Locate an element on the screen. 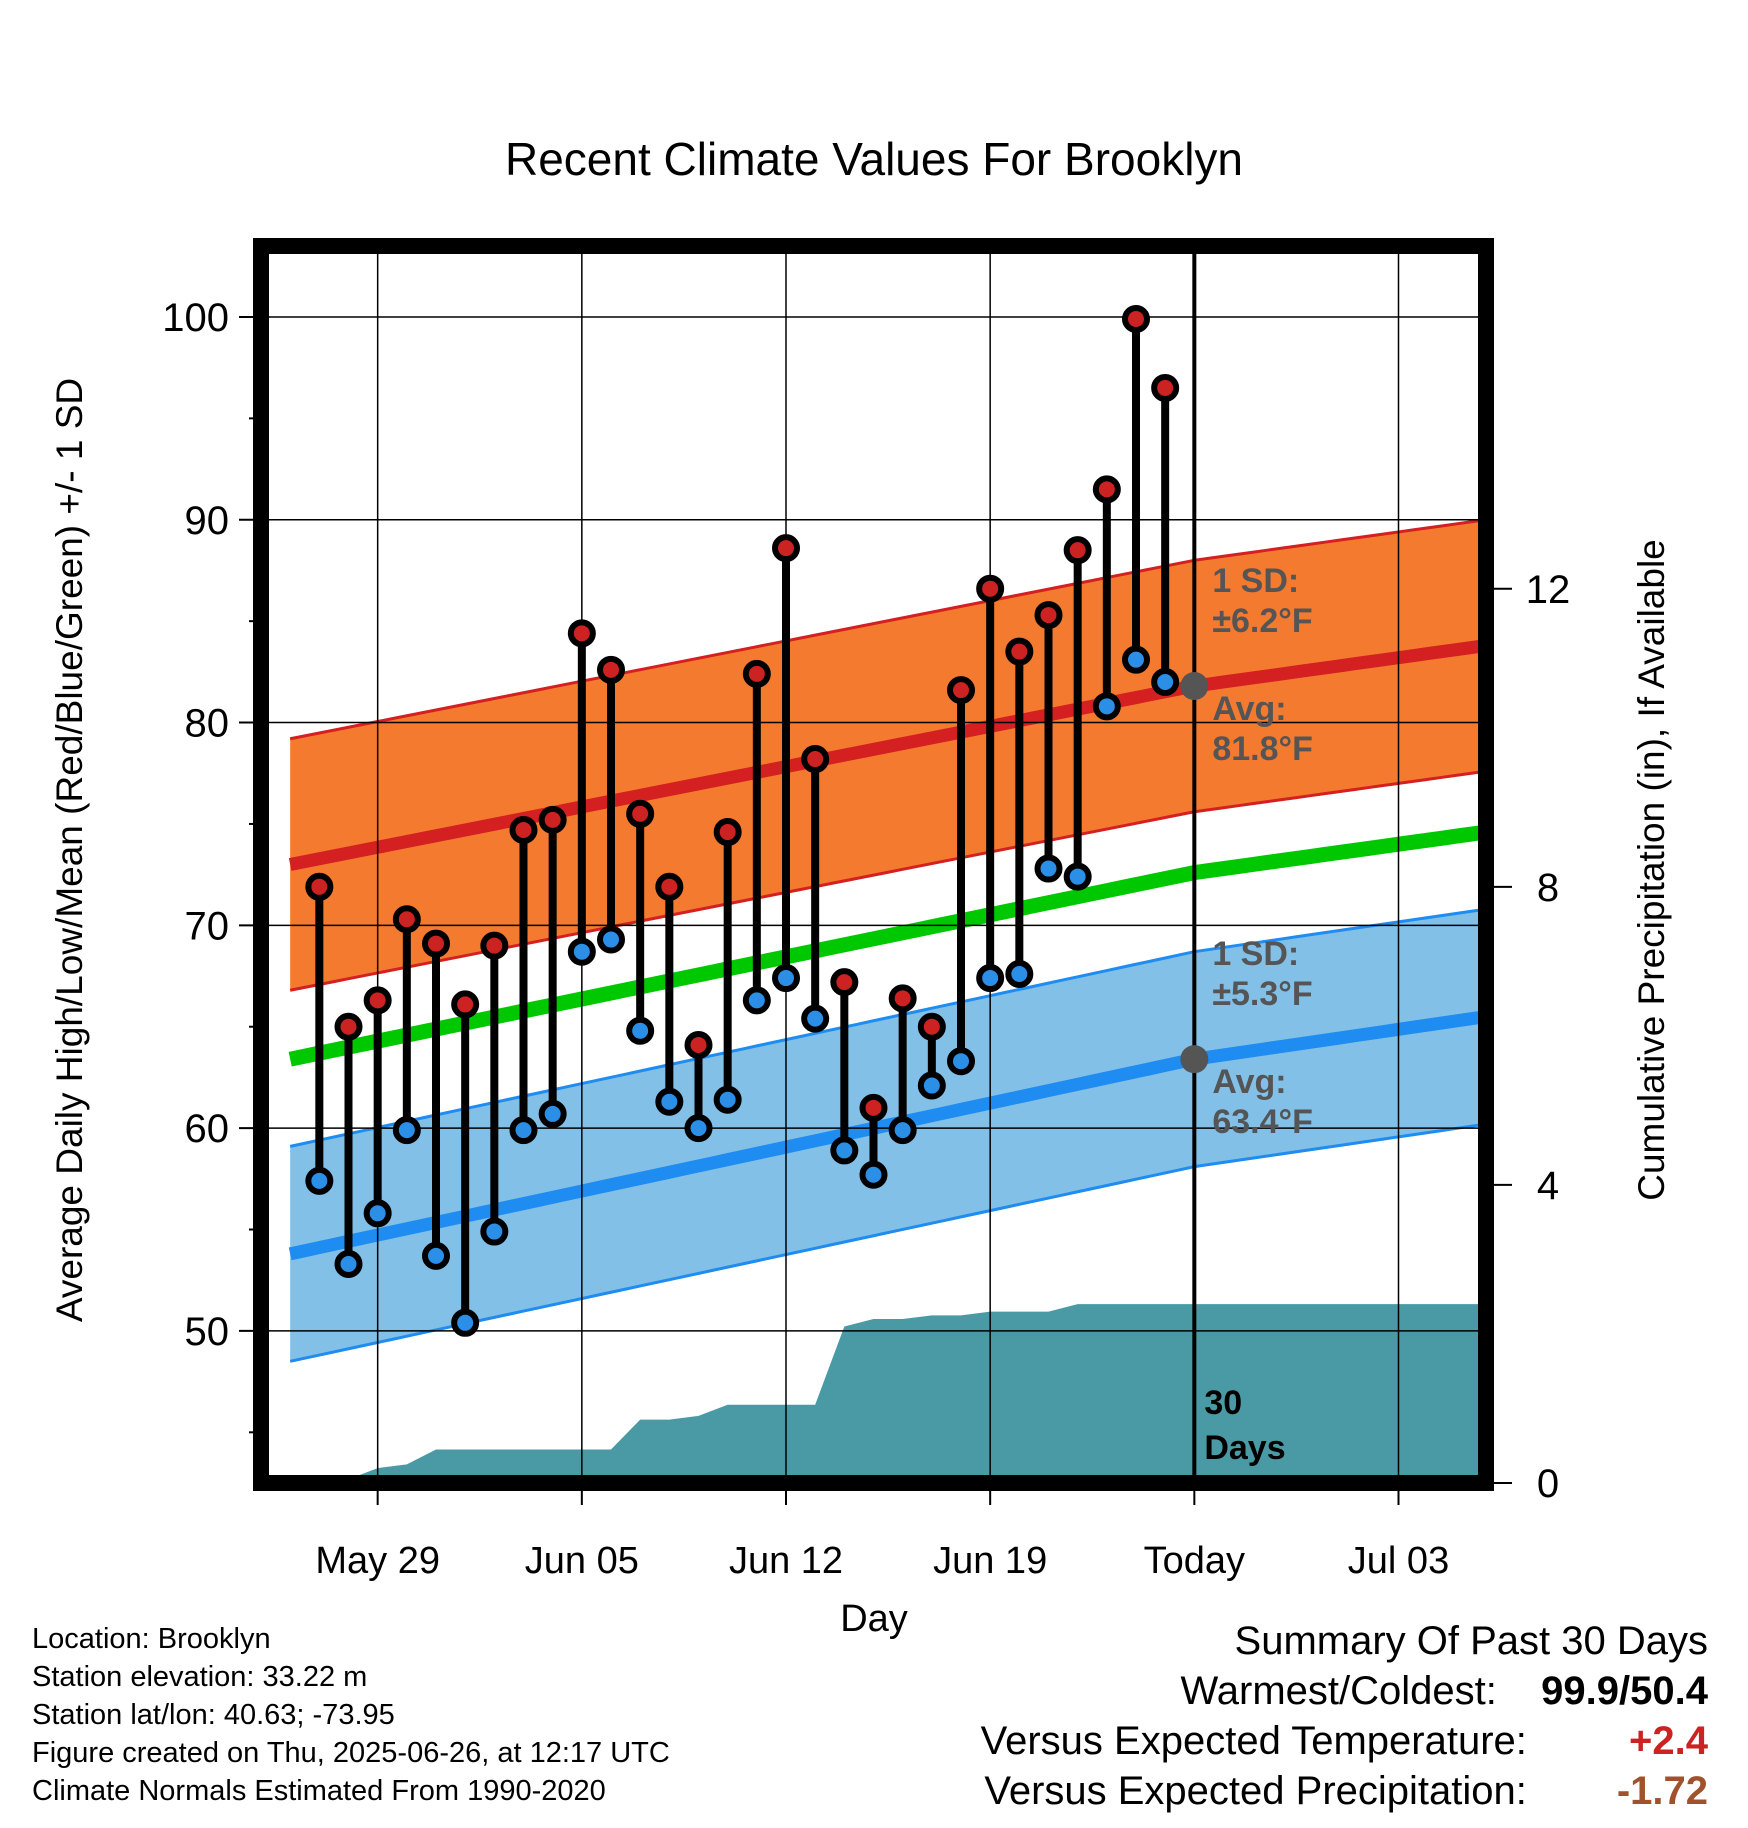 The width and height of the screenshot is (1748, 1828). high-avg-value: 81.8°F is located at coordinates (1262, 749).